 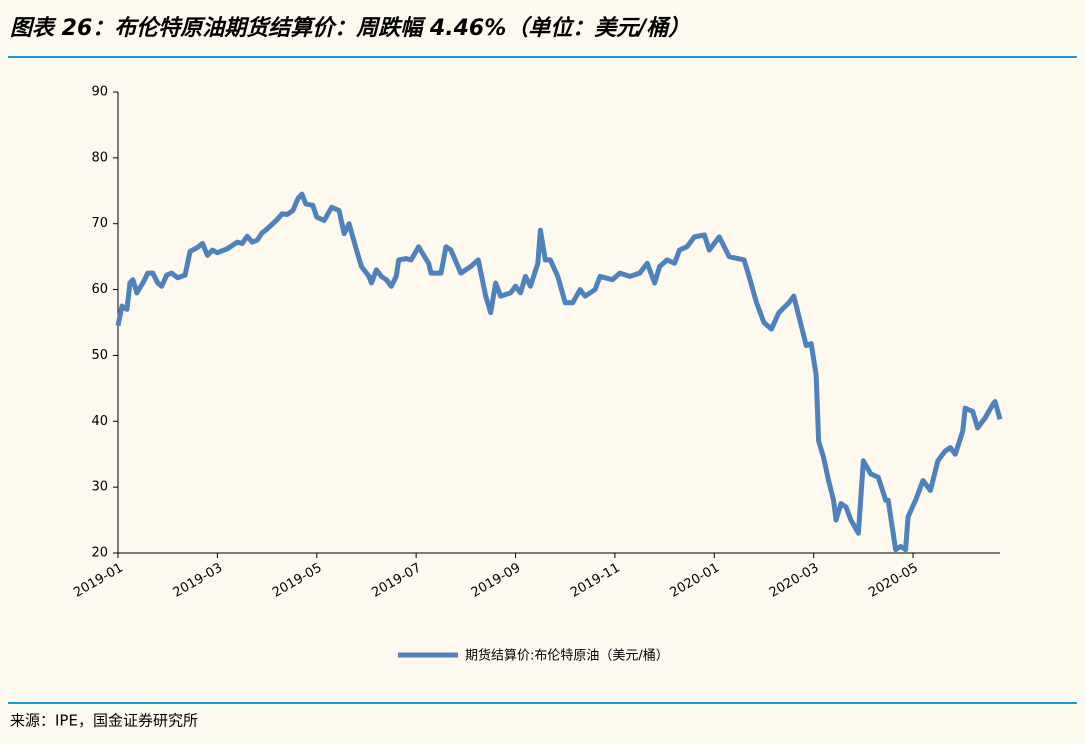 I want to click on y-tick-label: 30, so click(x=99, y=487).